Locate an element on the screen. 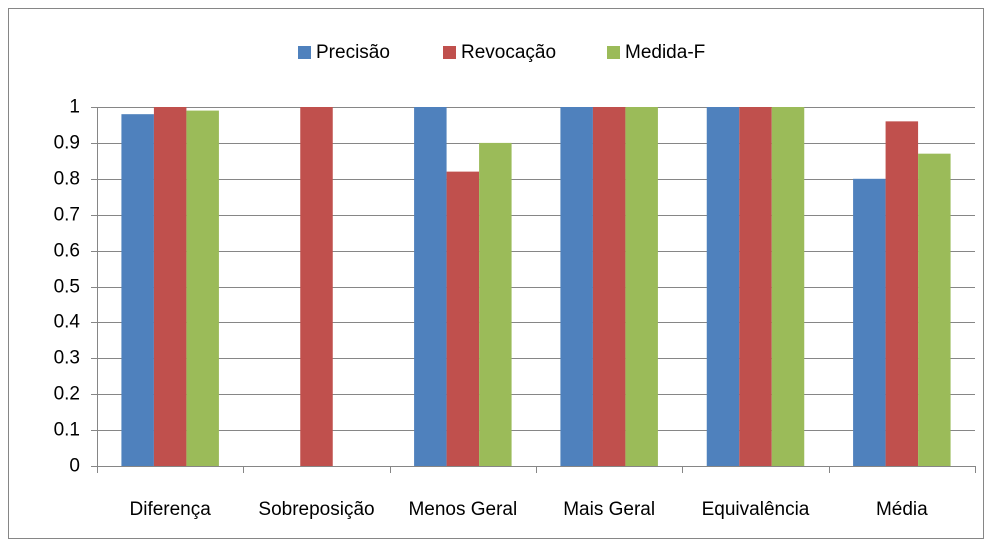  x-tick-label: Sobreposição is located at coordinates (316, 509).